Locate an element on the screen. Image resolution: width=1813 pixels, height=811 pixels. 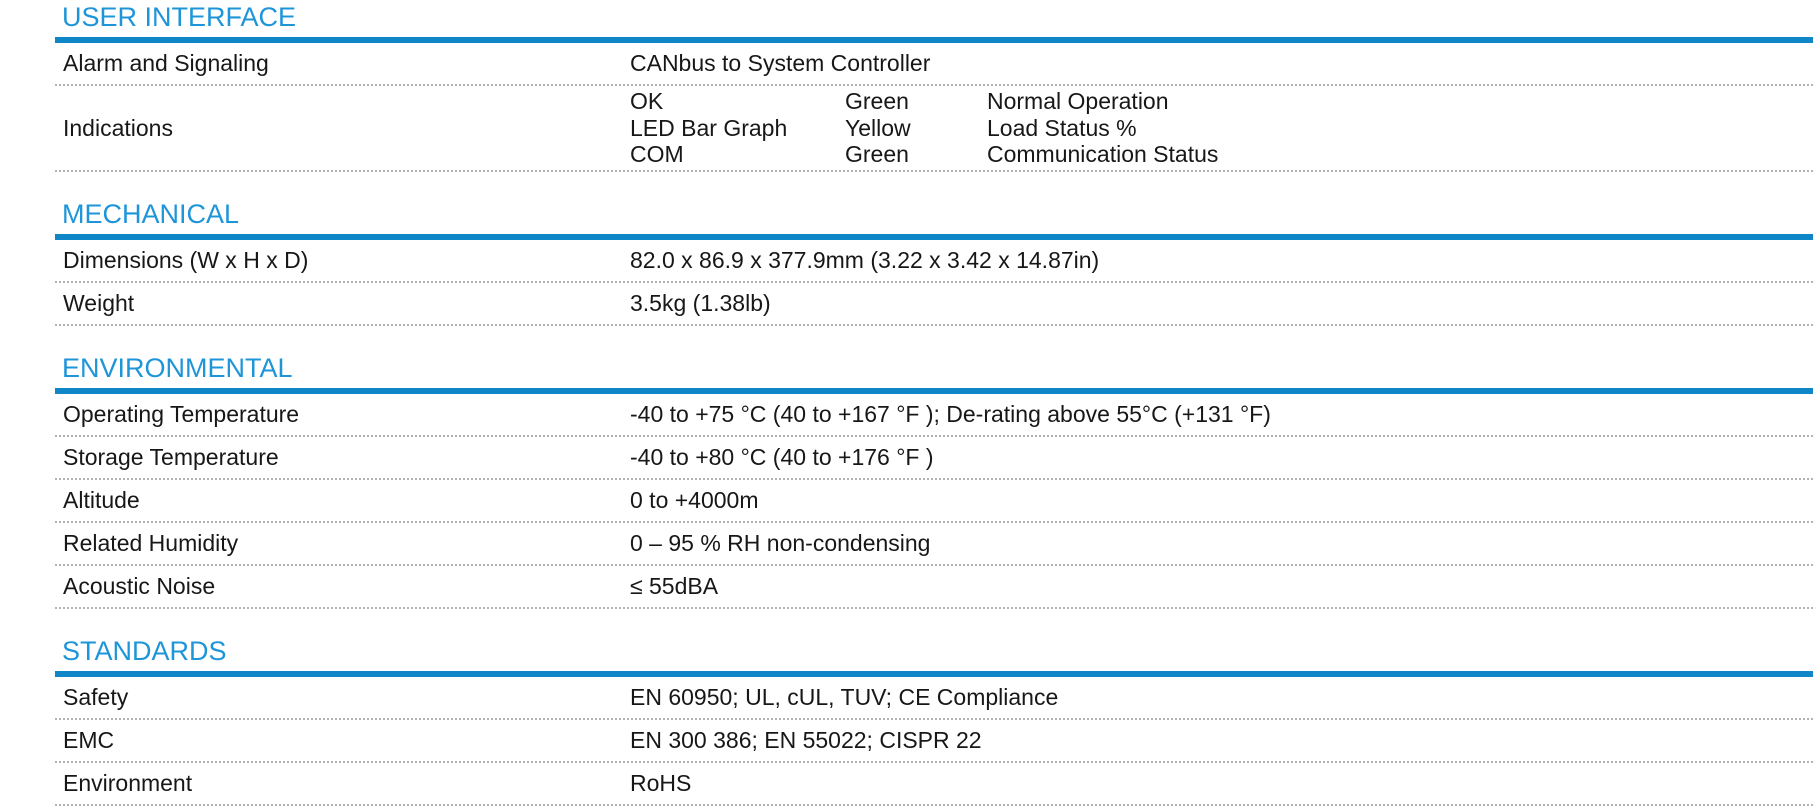
spec-row-altitude: Altitude 0 to +4000m is located at coordinates (934, 501).